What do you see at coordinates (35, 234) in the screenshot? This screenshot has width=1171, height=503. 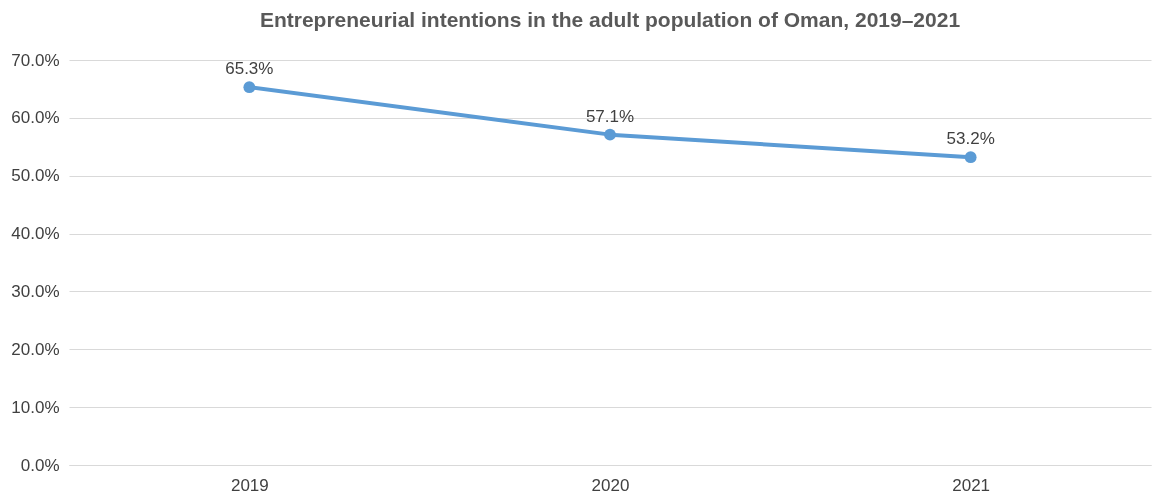 I see `y-tick-label: 40.0%` at bounding box center [35, 234].